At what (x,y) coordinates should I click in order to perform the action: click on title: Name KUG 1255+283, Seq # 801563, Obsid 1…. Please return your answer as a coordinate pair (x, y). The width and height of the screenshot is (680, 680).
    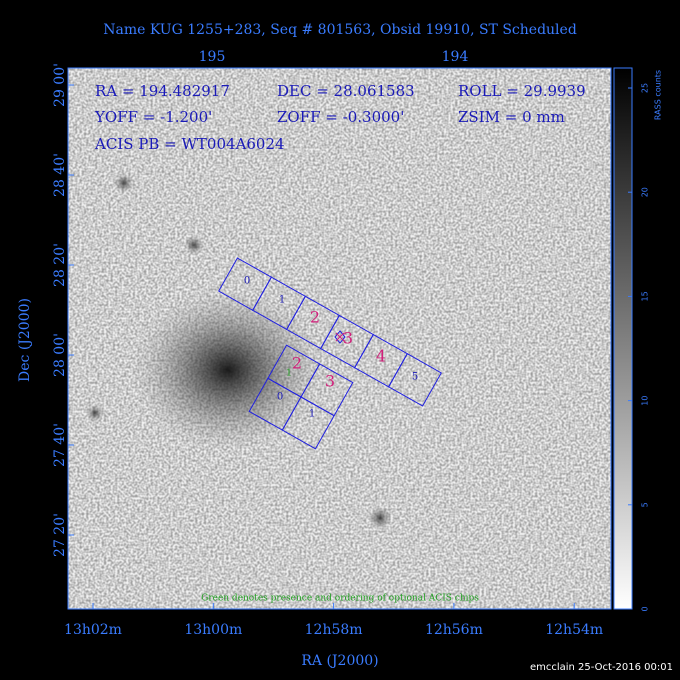
    Looking at the image, I should click on (340, 30).